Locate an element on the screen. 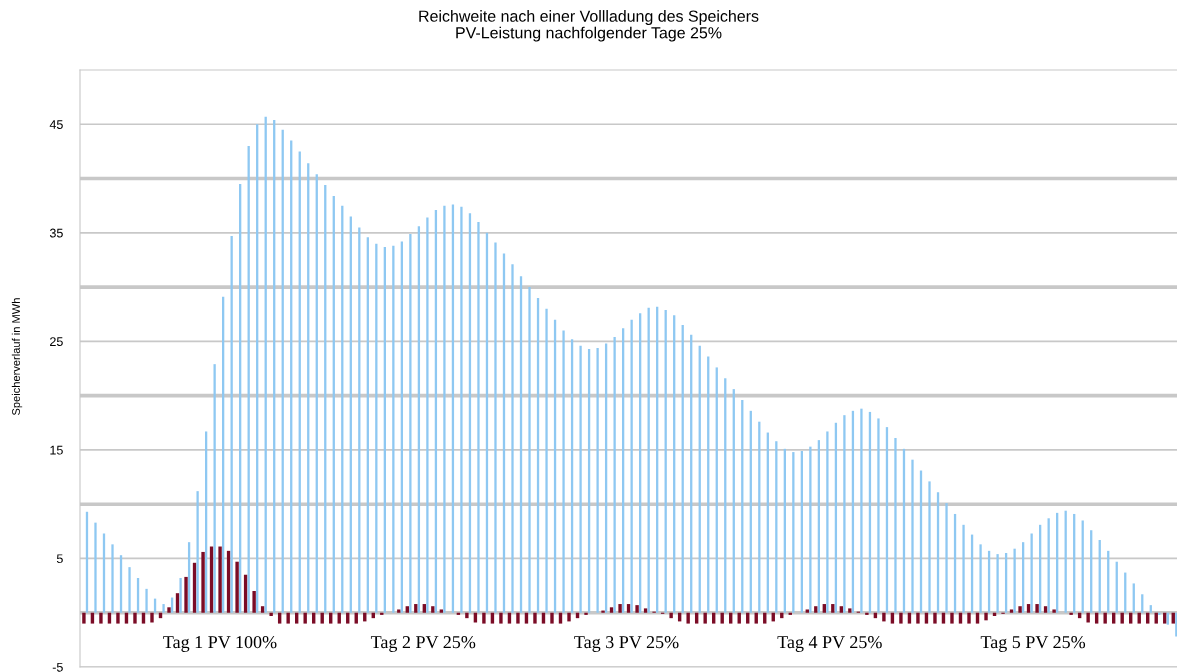 This screenshot has height=672, width=1177. annotation: Tag 3 PV 25% is located at coordinates (626, 644).